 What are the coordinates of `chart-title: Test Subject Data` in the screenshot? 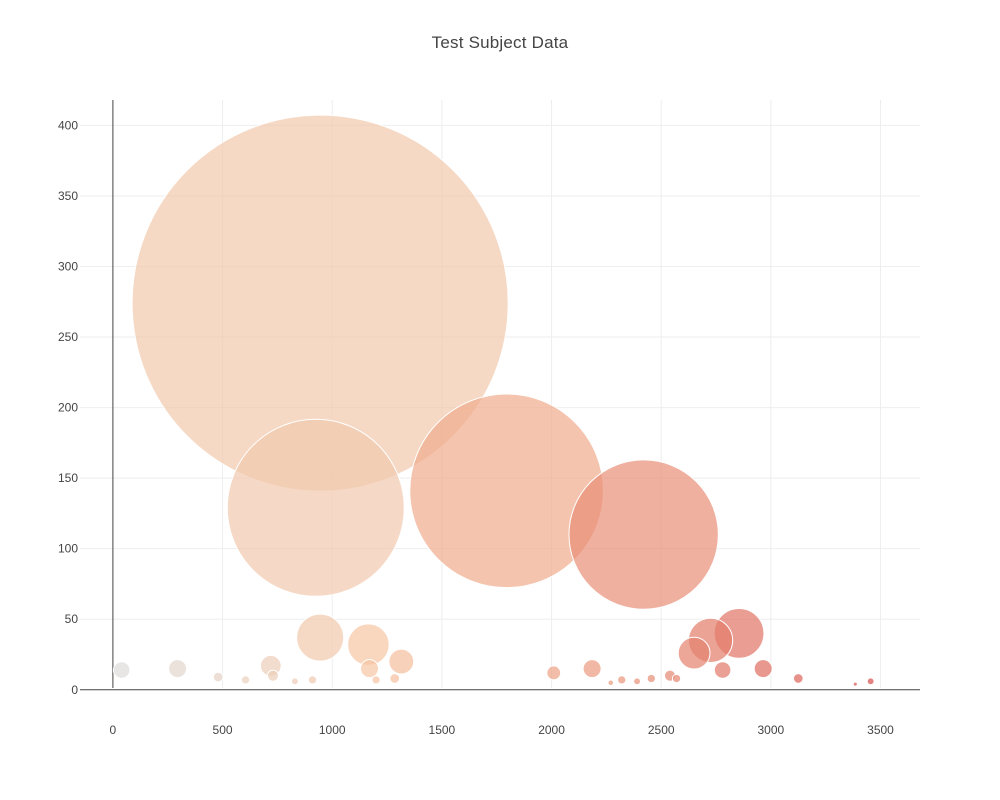 It's located at (500, 42).